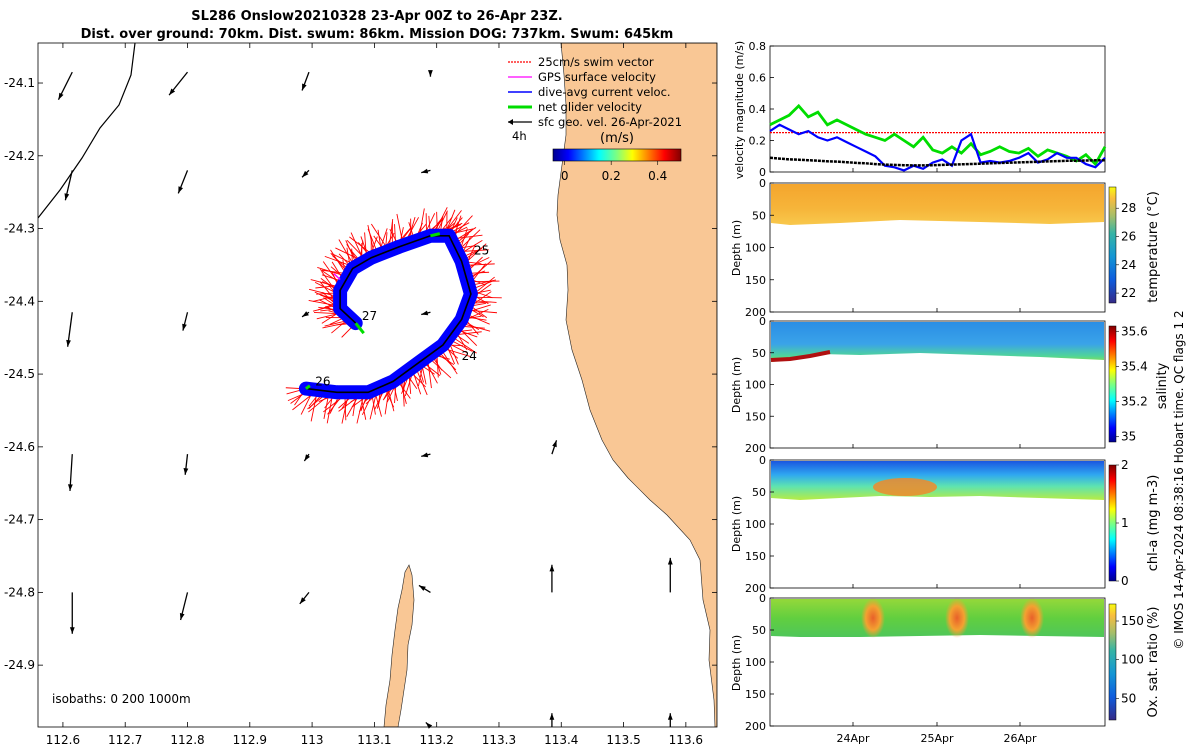 This screenshot has width=1200, height=750. What do you see at coordinates (399, 645) in the screenshot?
I see `land-island` at bounding box center [399, 645].